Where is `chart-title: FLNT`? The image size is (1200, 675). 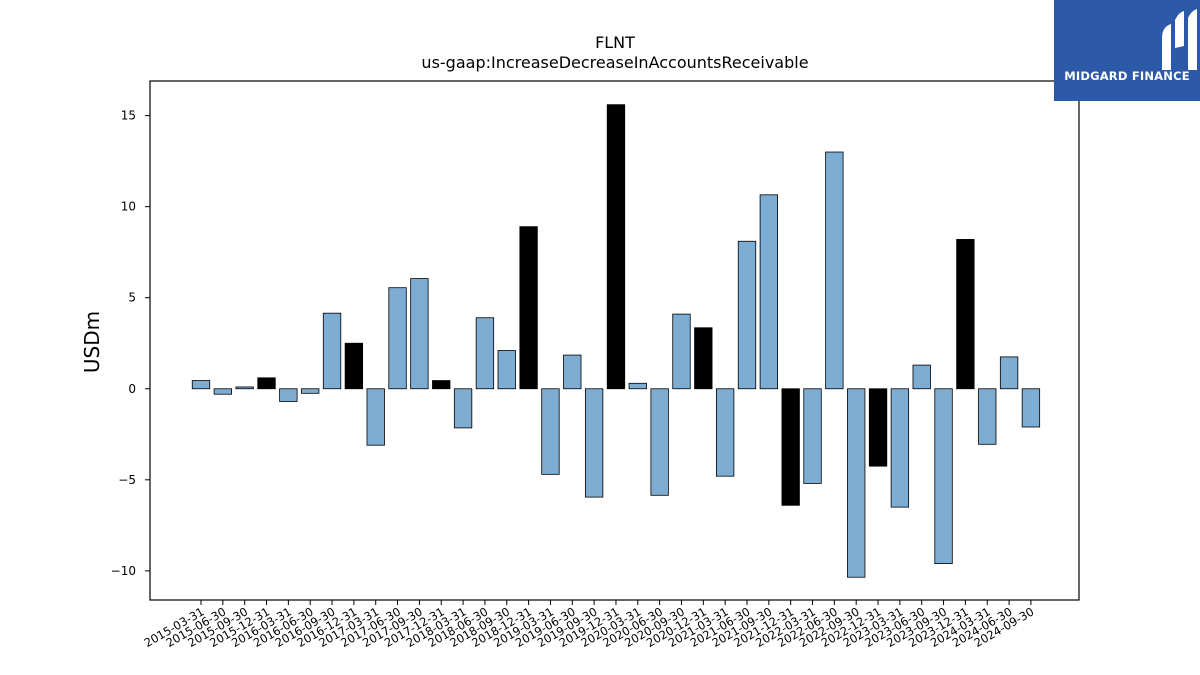
chart-title: FLNT is located at coordinates (615, 42).